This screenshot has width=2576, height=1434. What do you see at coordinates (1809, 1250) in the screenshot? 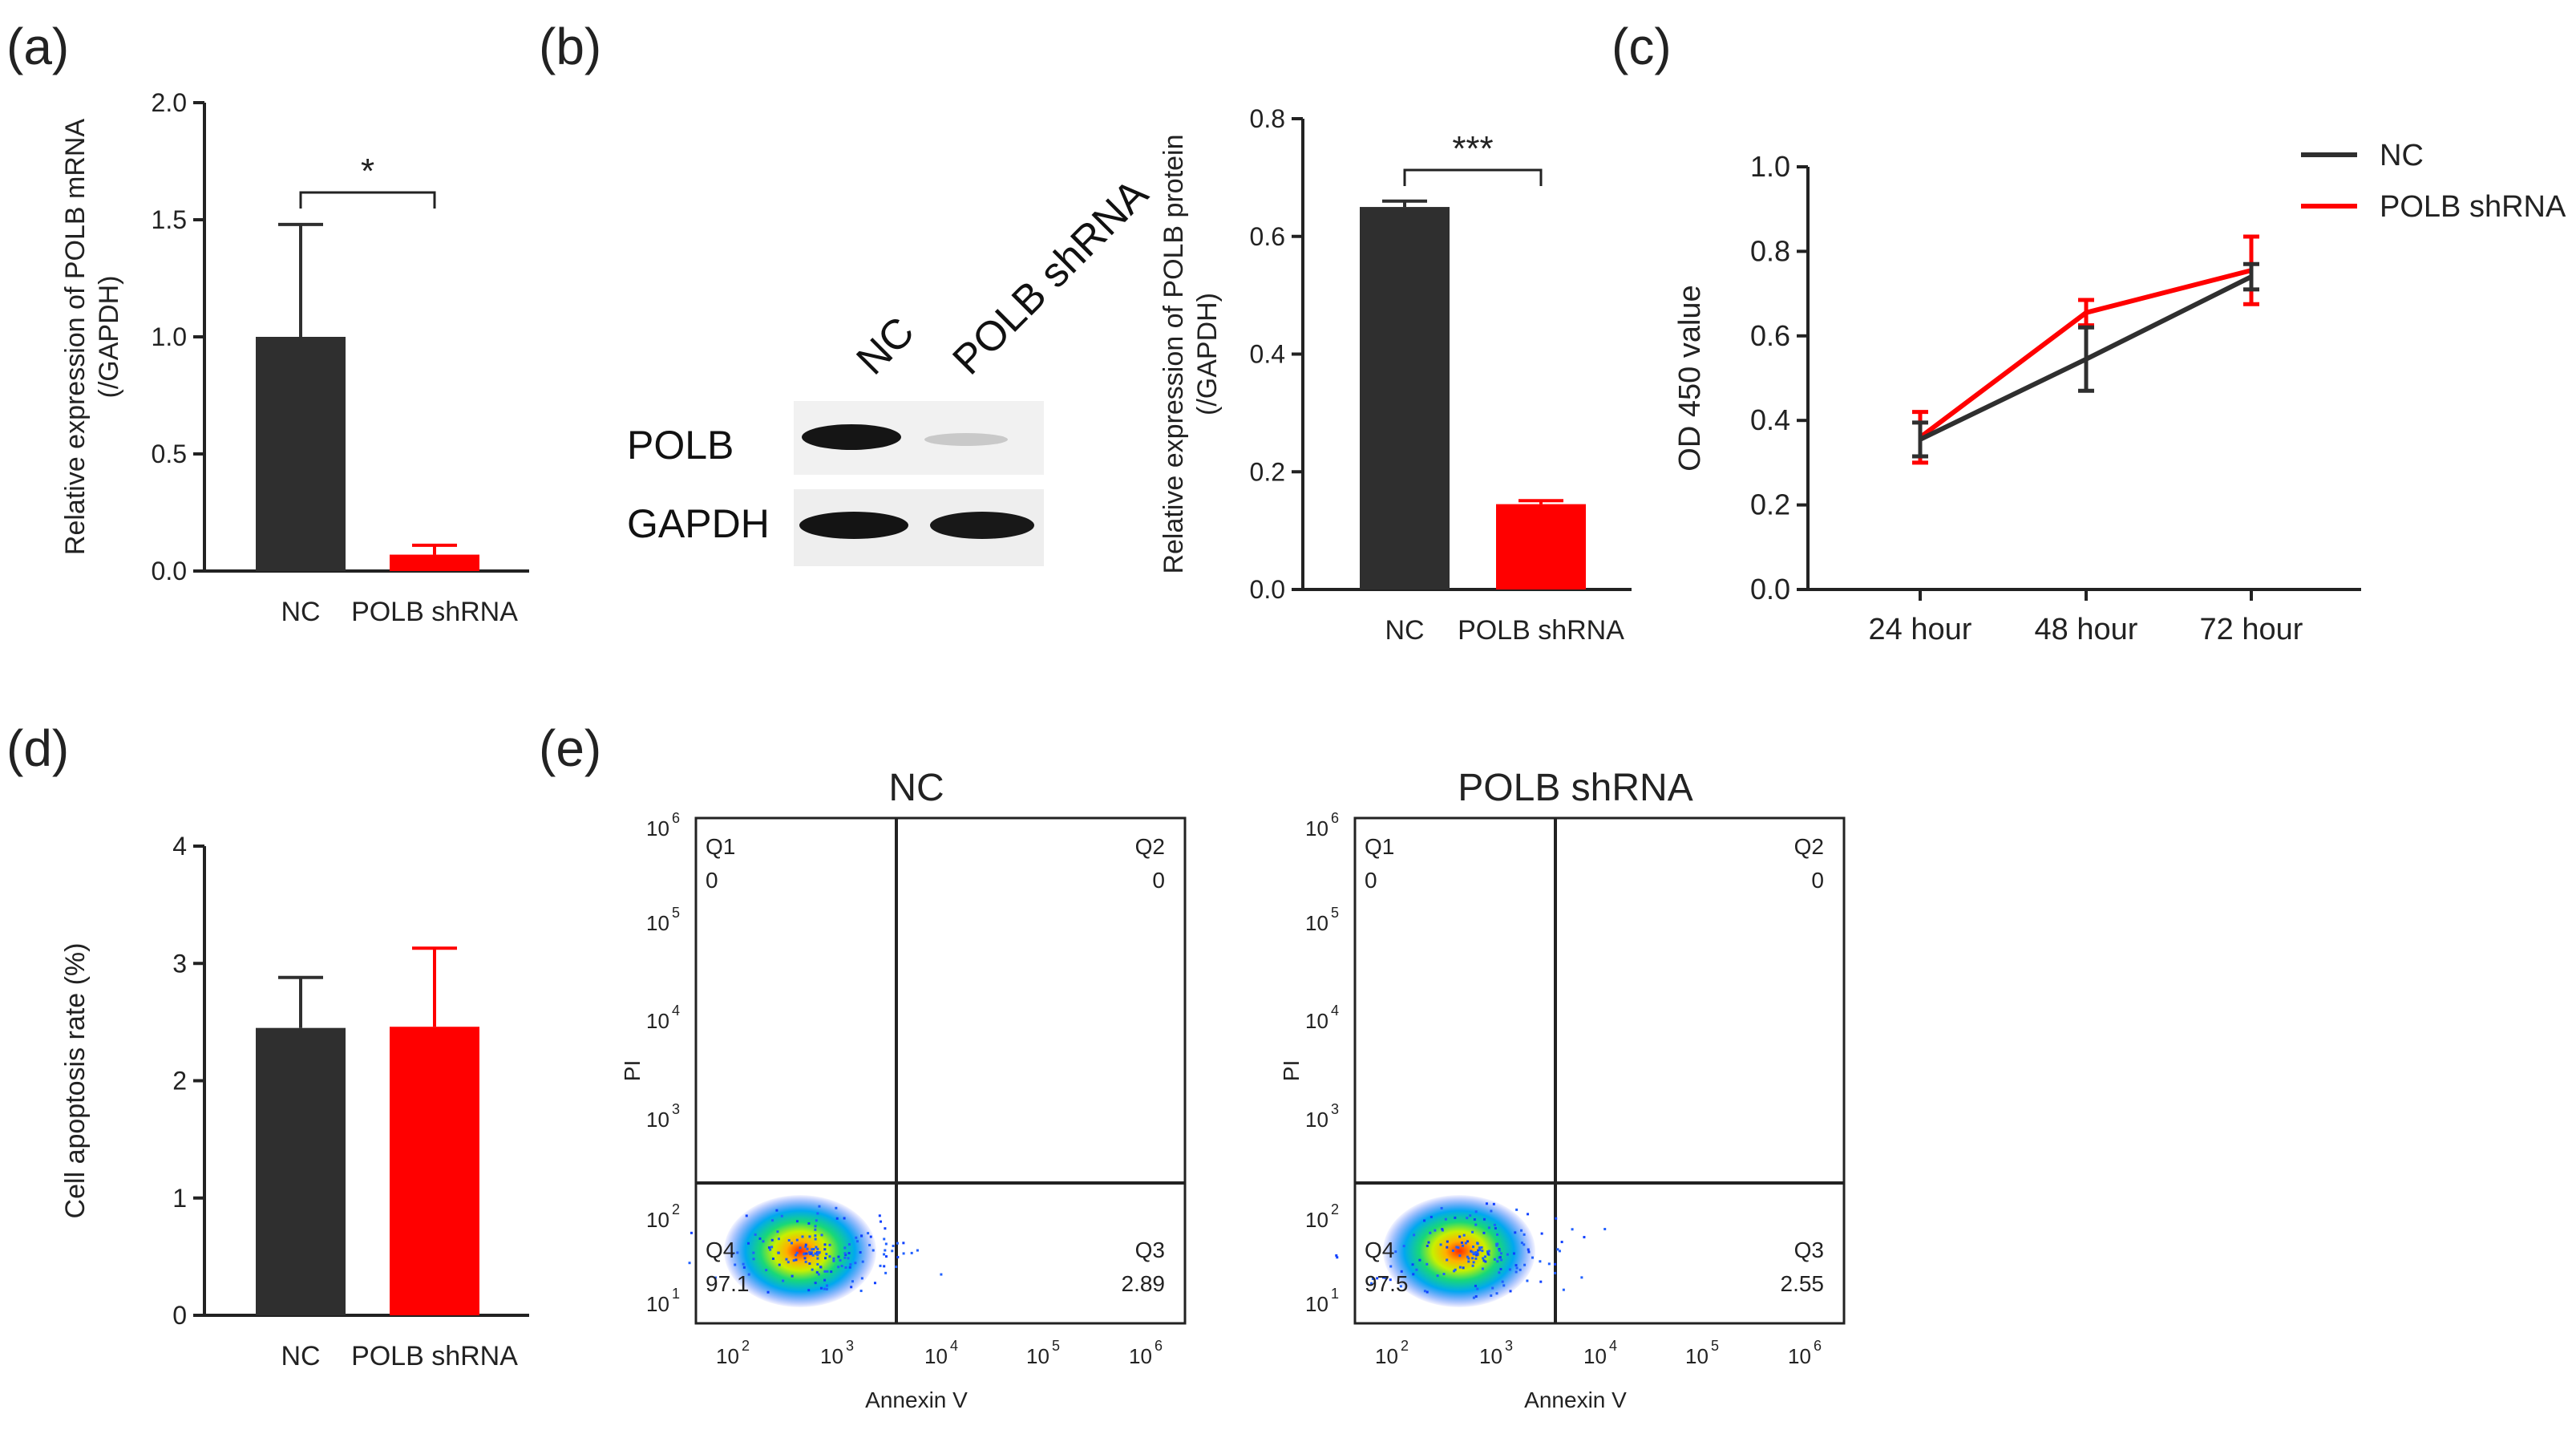
I see `quadrant-name-q3: Q3` at bounding box center [1809, 1250].